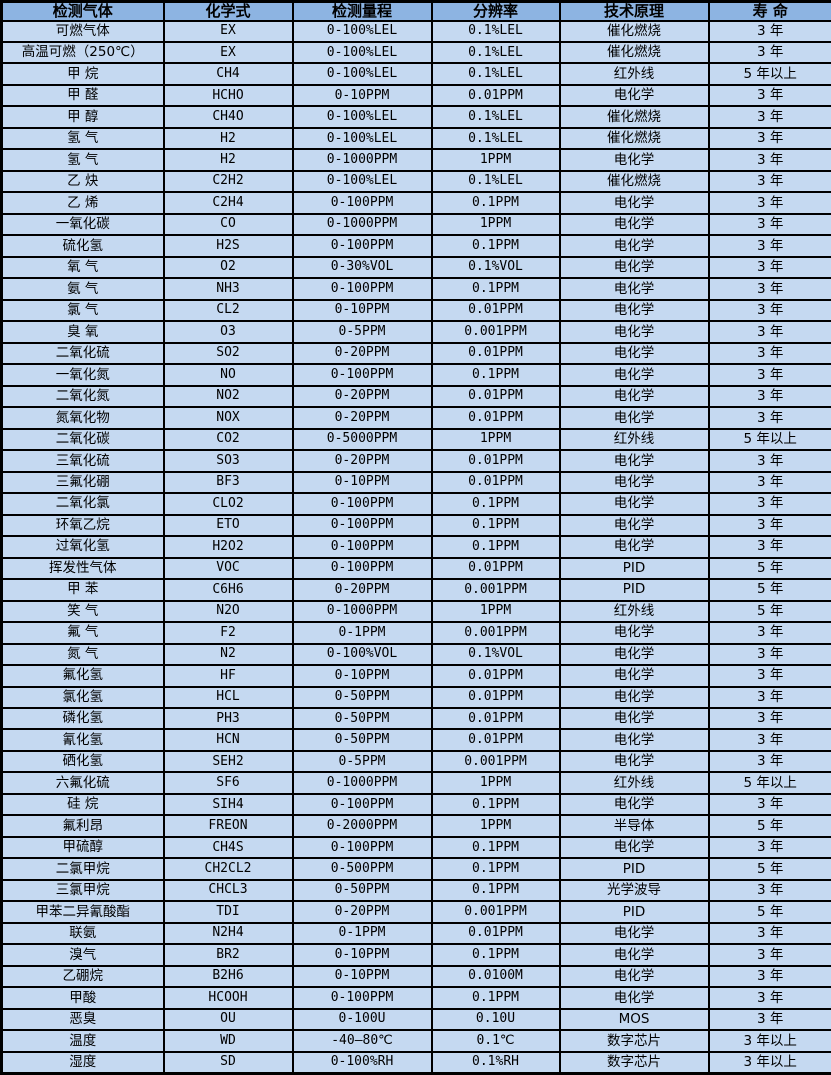 The height and width of the screenshot is (1075, 831). Describe the element at coordinates (228, 568) in the screenshot. I see `cell-chemical-formula: VOC` at that location.